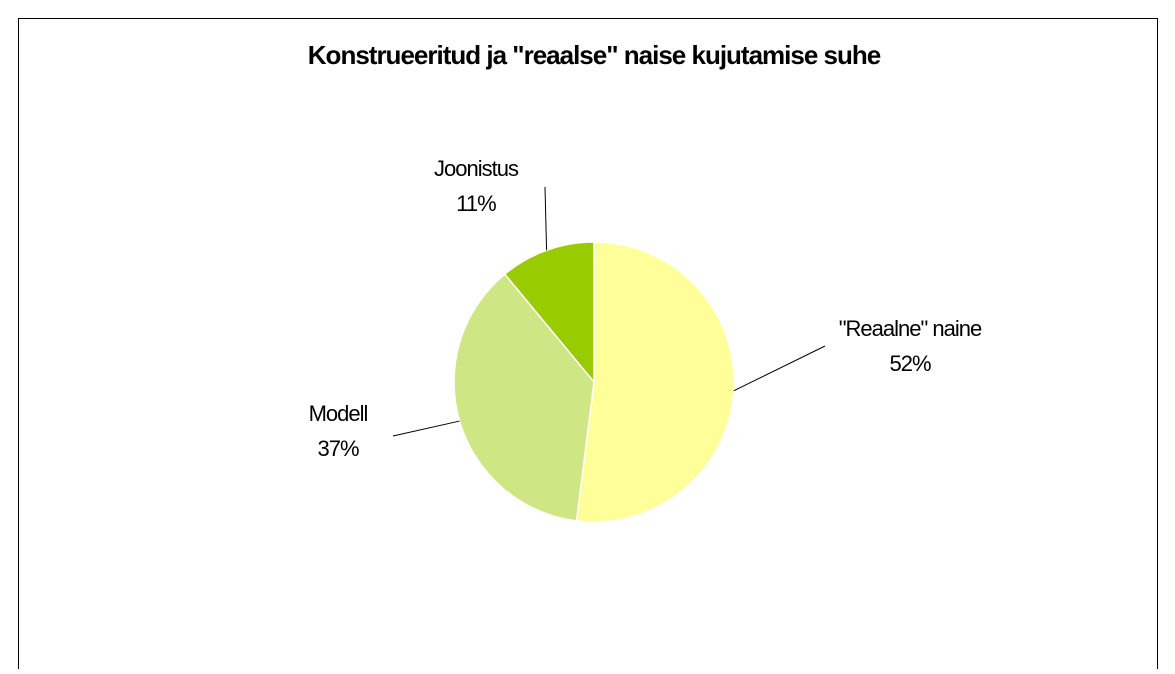 Image resolution: width=1175 pixels, height=674 pixels. What do you see at coordinates (476, 168) in the screenshot?
I see `slice-label: Joonistus` at bounding box center [476, 168].